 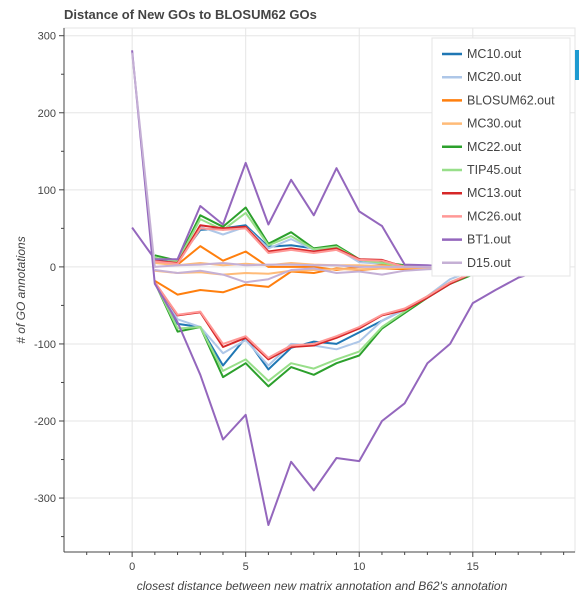 What do you see at coordinates (489, 263) in the screenshot?
I see `legend-item-d15-out: D15.out` at bounding box center [489, 263].